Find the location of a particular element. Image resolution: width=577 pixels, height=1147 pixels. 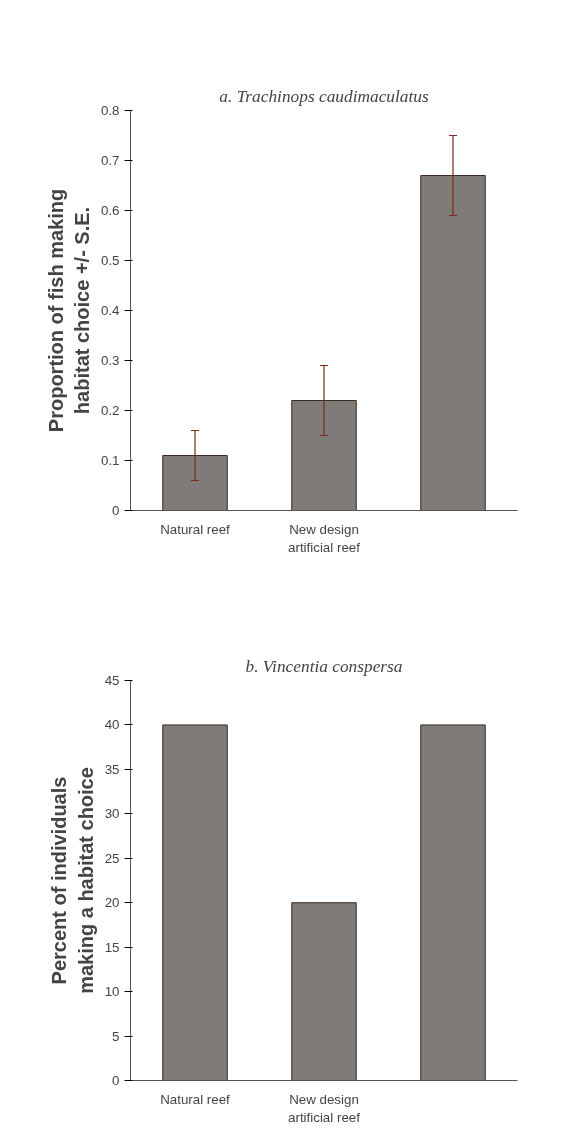

y-tick-label: 5 is located at coordinates (116, 1036).